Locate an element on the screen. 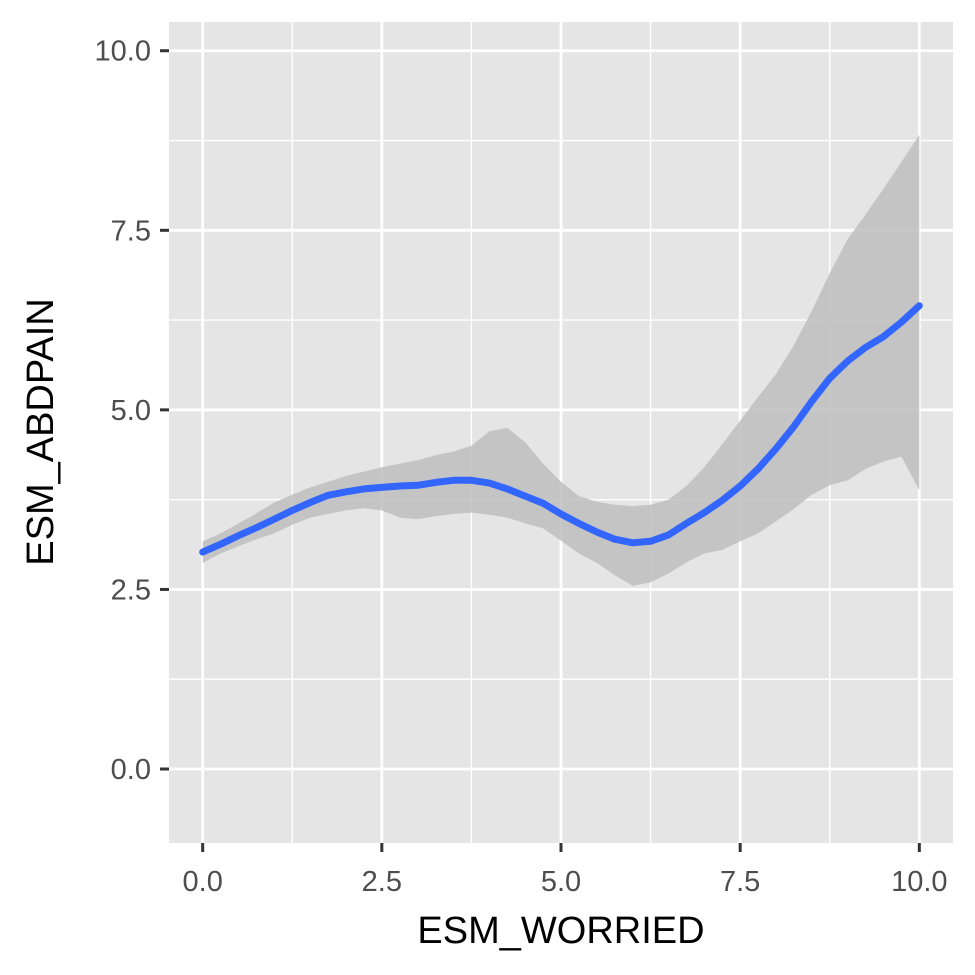 This screenshot has height=975, width=975. x-tick-label: 7.5 is located at coordinates (740, 882).